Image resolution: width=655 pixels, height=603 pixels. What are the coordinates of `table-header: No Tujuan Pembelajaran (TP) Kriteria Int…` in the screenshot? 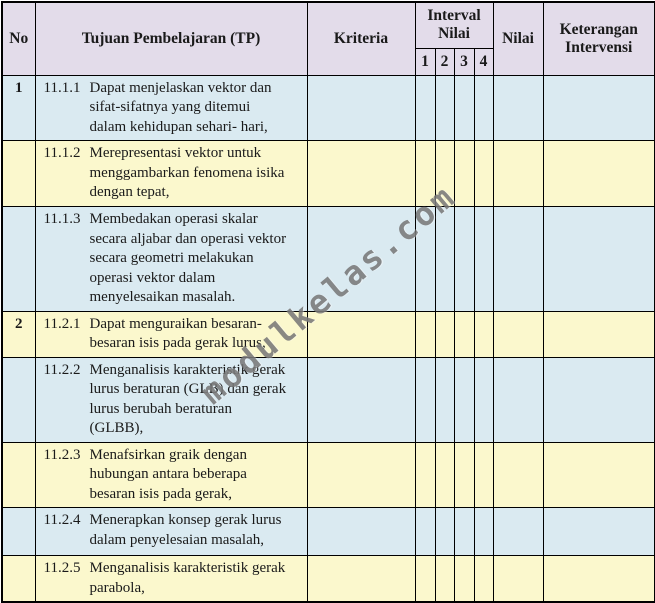 It's located at (328, 38).